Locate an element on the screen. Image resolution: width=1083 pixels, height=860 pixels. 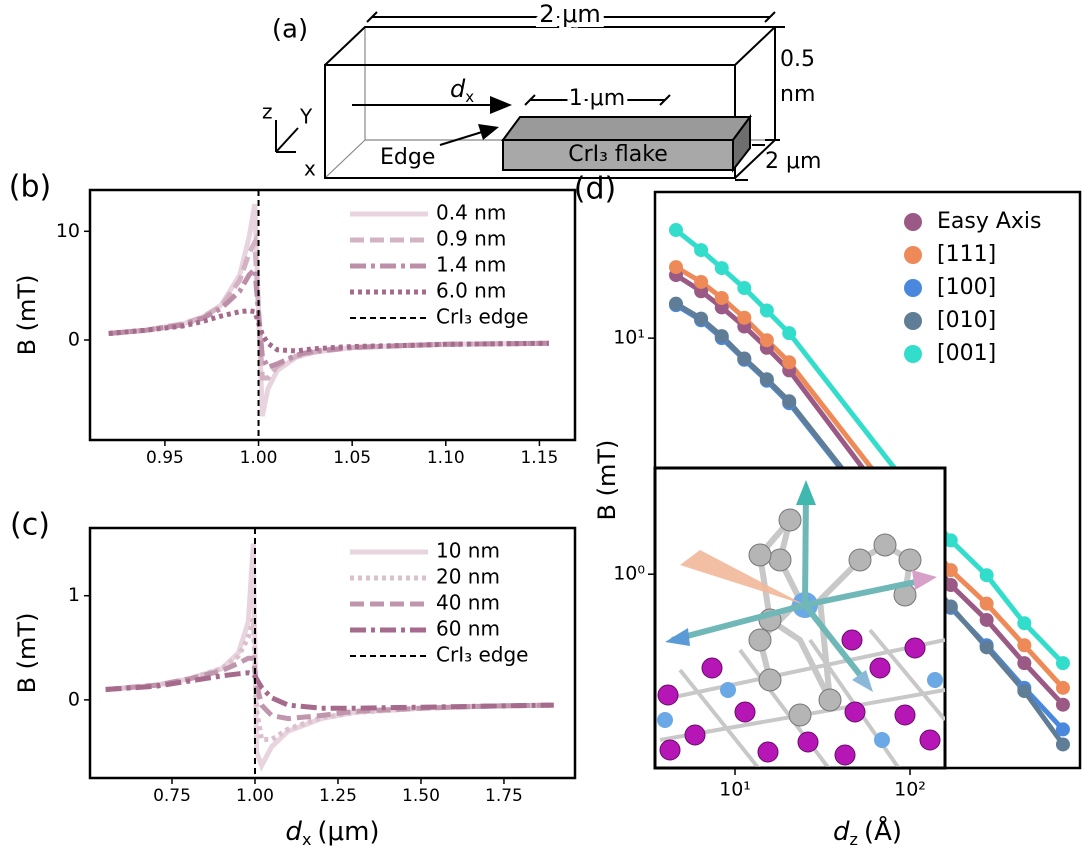
x-tick-label: 10² is located at coordinates (910, 790).